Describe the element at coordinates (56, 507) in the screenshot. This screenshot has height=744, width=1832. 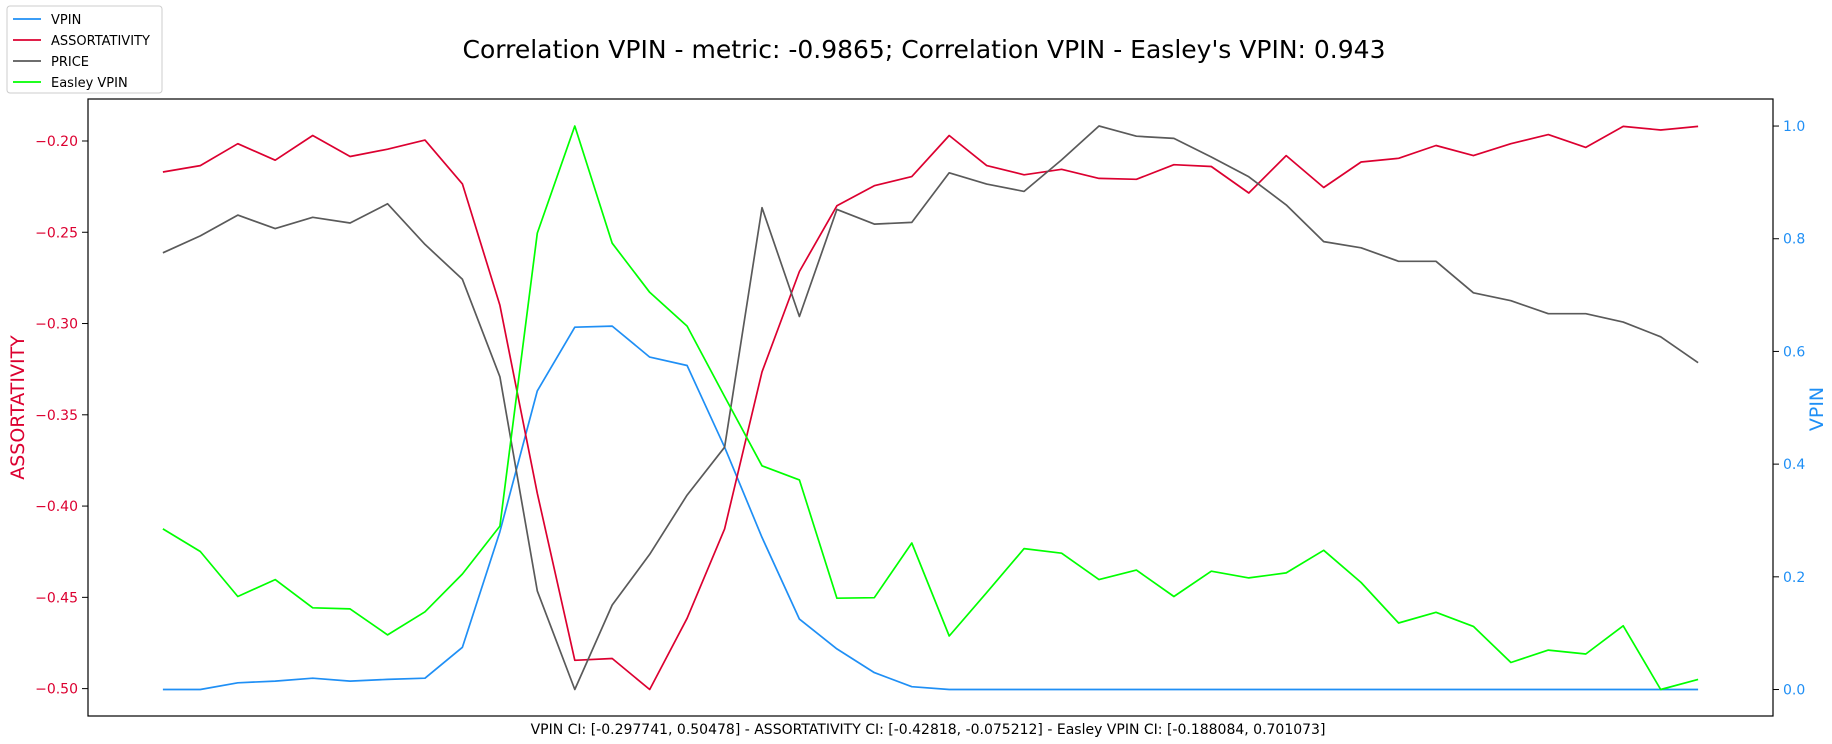
I see `left-axis-tick-label: −0.40` at that location.